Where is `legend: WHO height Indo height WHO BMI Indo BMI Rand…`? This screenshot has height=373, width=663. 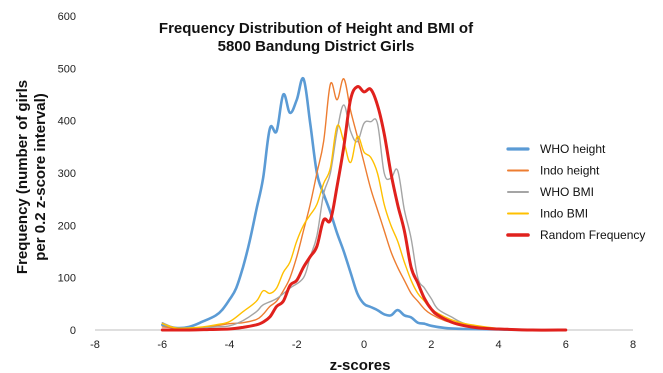
legend: WHO height Indo height WHO BMI Indo BMI Rand… is located at coordinates (575, 192).